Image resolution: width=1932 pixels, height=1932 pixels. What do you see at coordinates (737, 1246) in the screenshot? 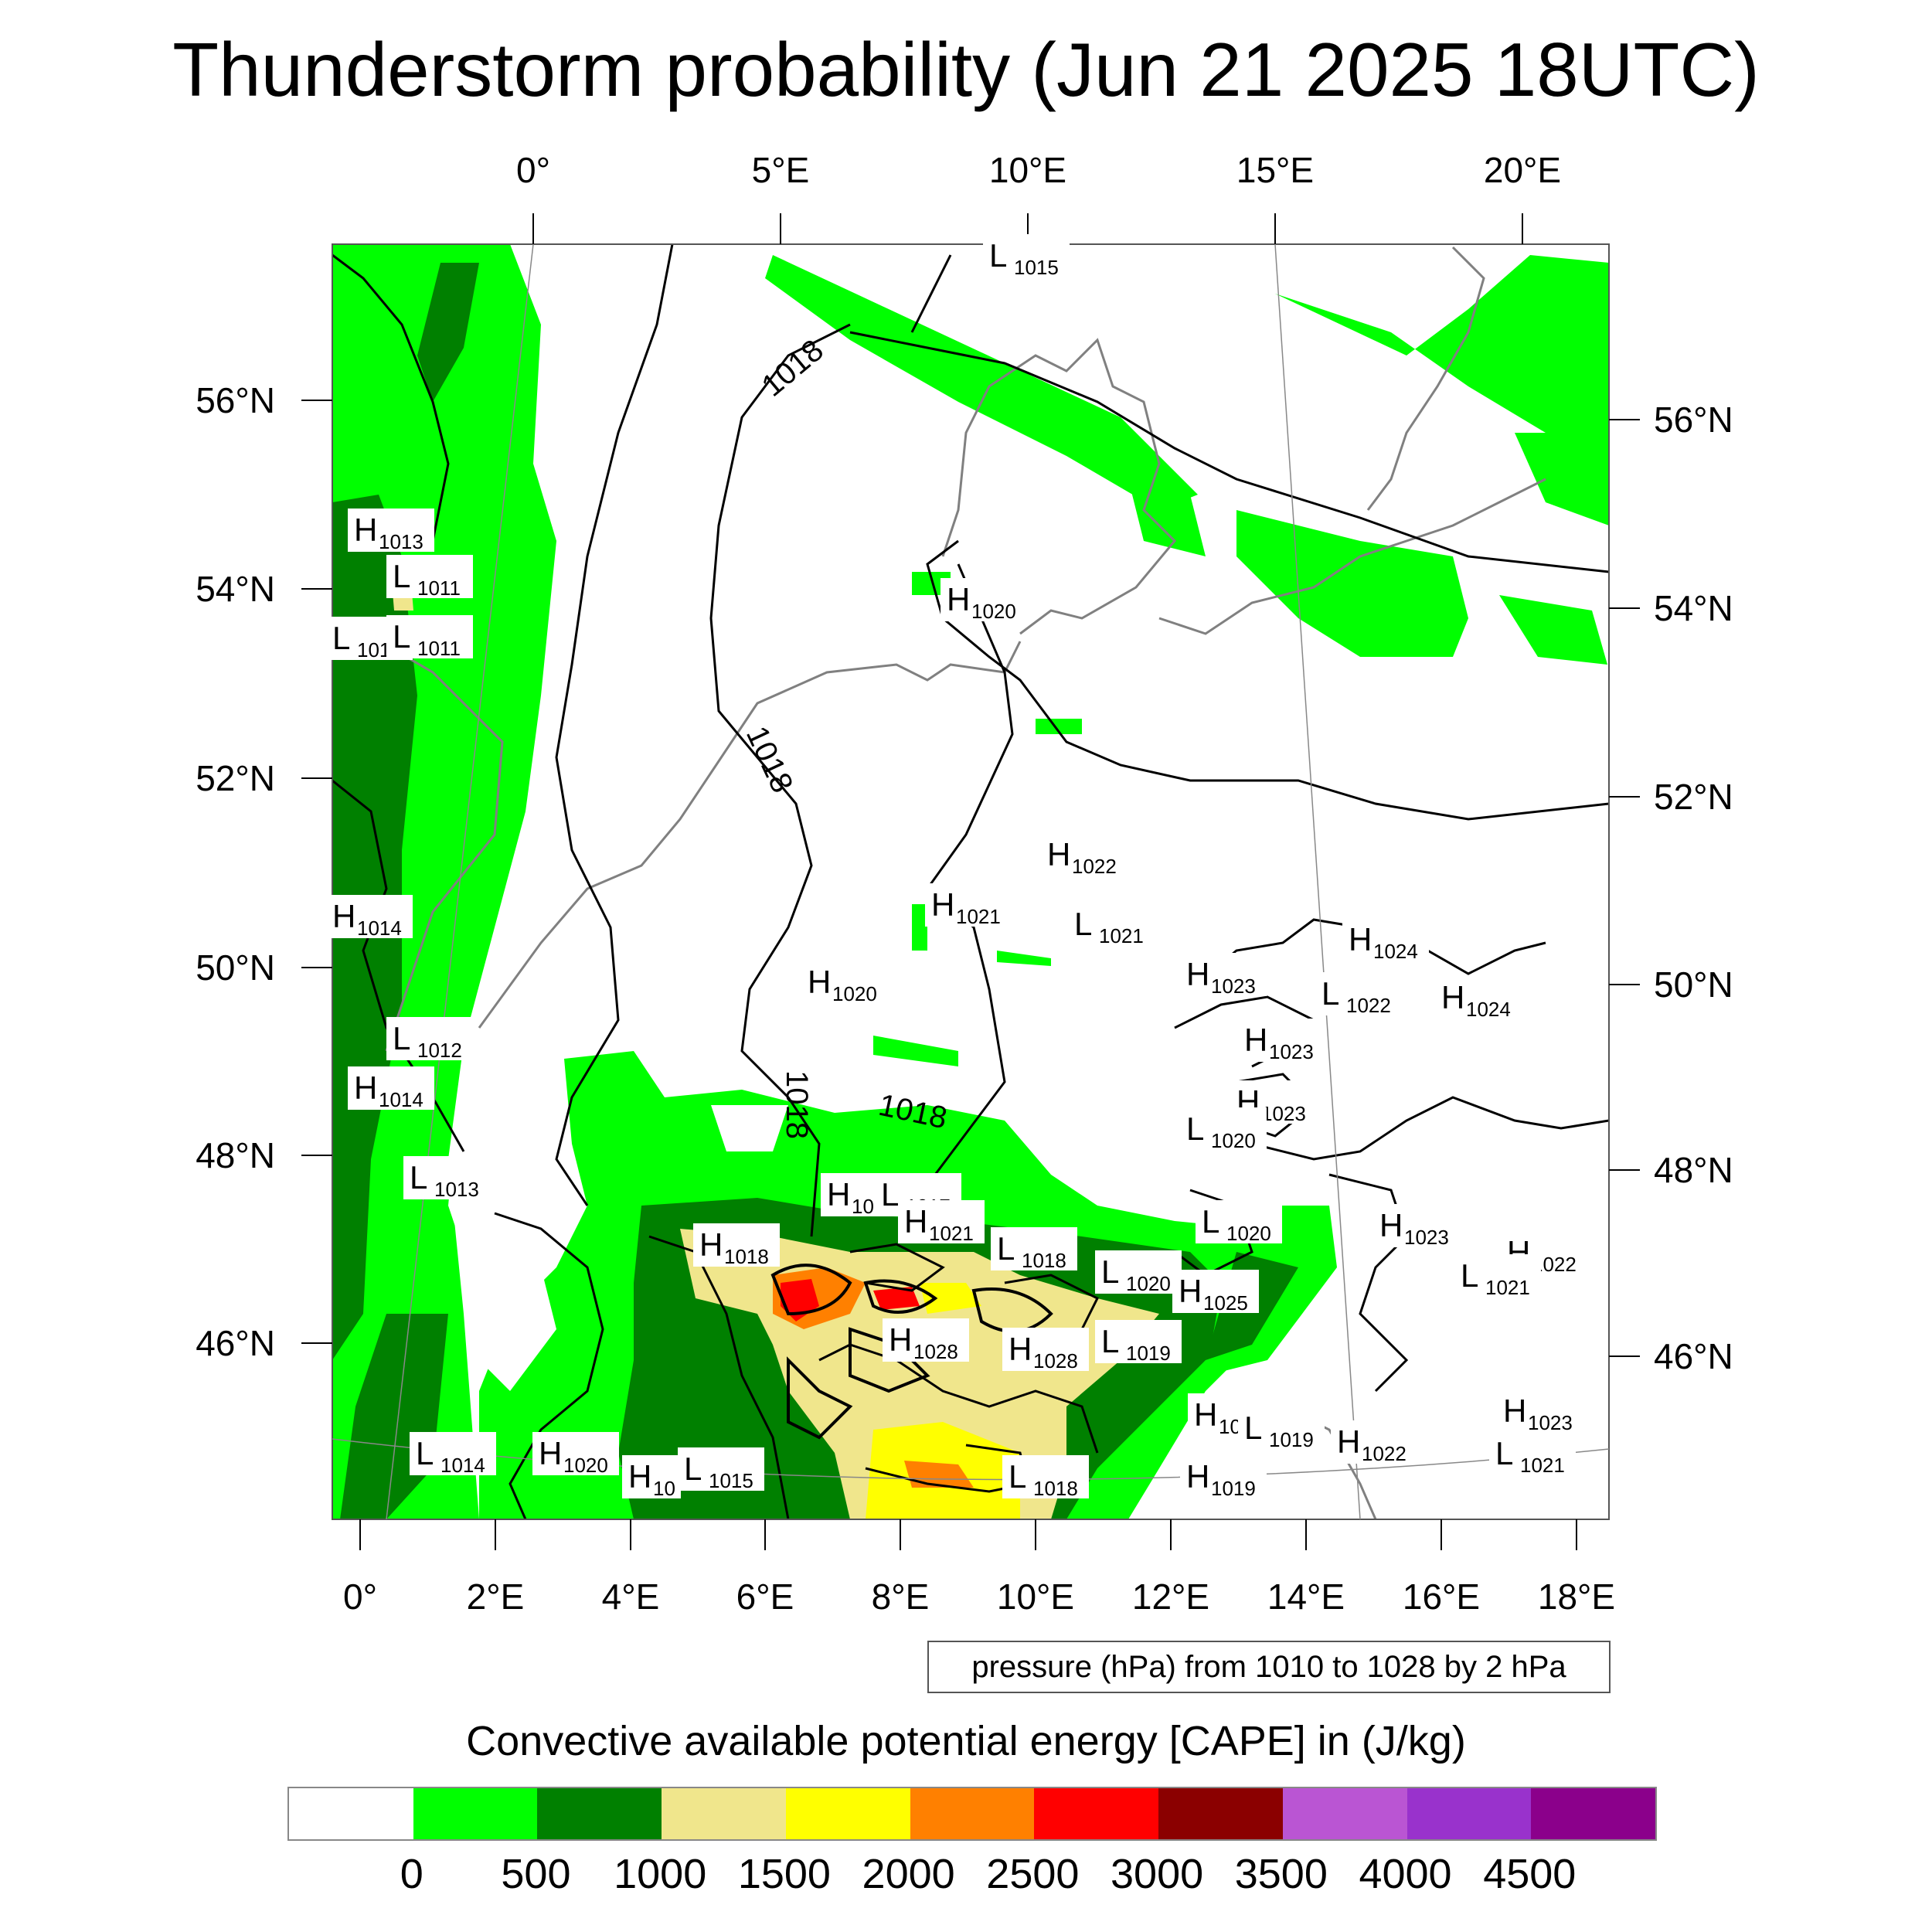
I see `high-pressure-label: H 1018` at bounding box center [737, 1246].